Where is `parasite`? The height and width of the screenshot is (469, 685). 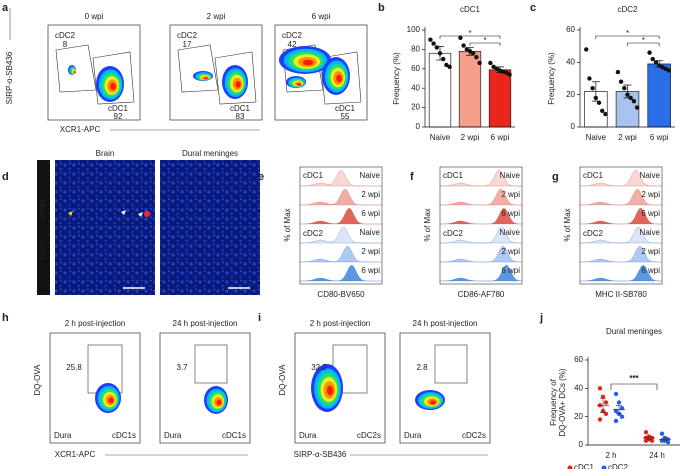
parasite is located at coordinates (147, 214).